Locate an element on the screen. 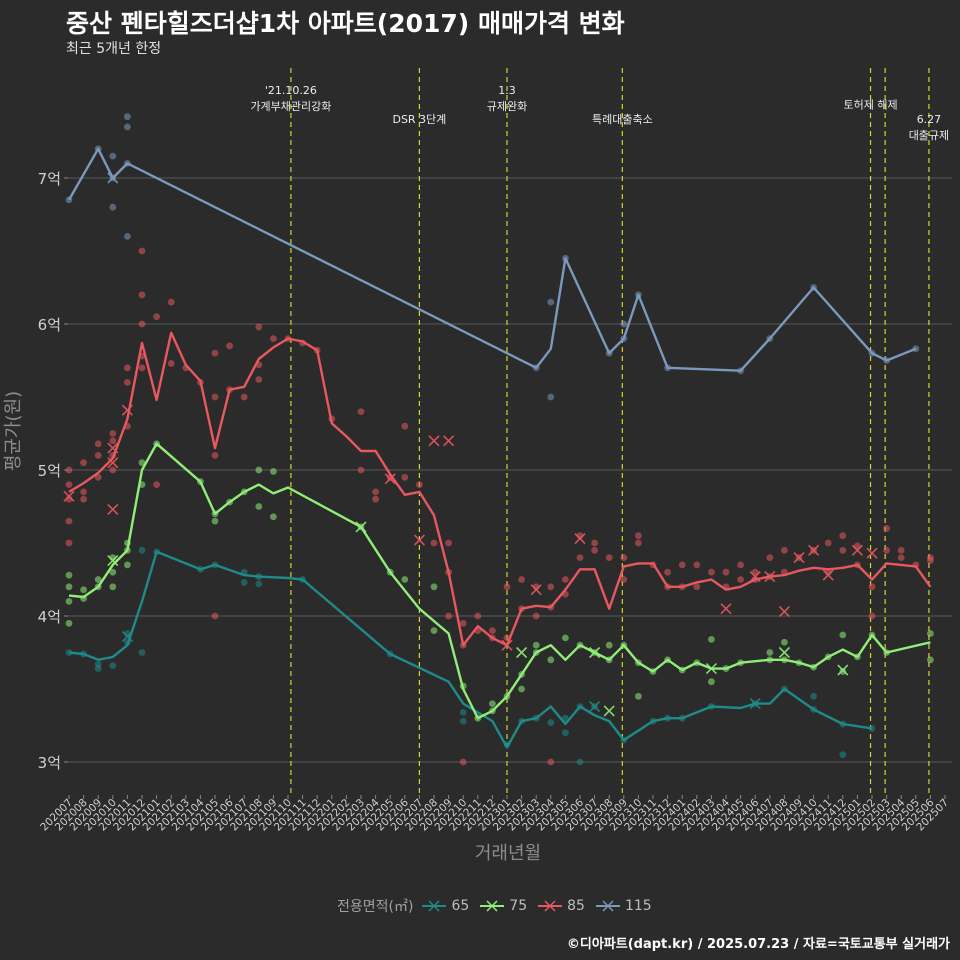 This screenshot has width=960, height=960. legend-label: 85 is located at coordinates (576, 906).